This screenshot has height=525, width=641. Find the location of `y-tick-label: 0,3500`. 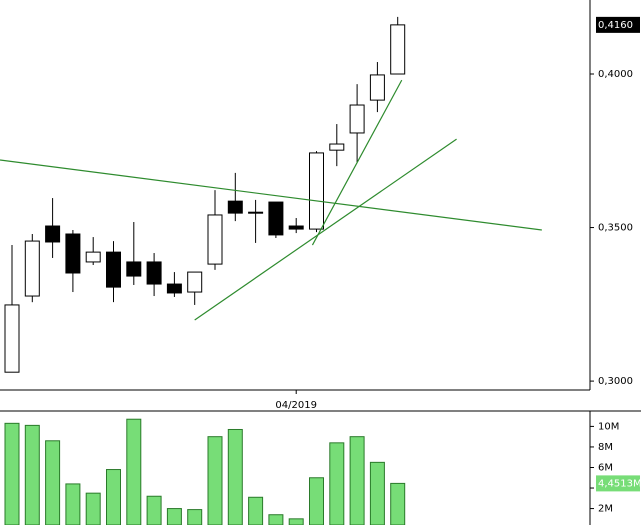

y-tick-label: 0,3500 is located at coordinates (615, 228).